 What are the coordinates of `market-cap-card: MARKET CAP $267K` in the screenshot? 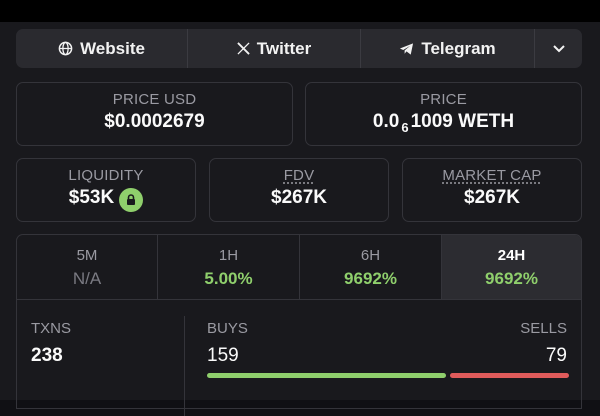 It's located at (492, 190).